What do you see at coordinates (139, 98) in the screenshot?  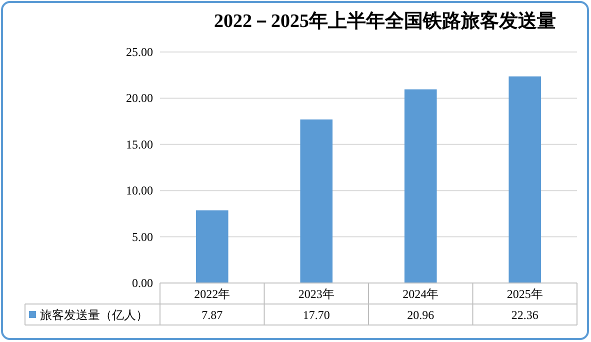 I see `y-tick-label: 20.00` at bounding box center [139, 98].